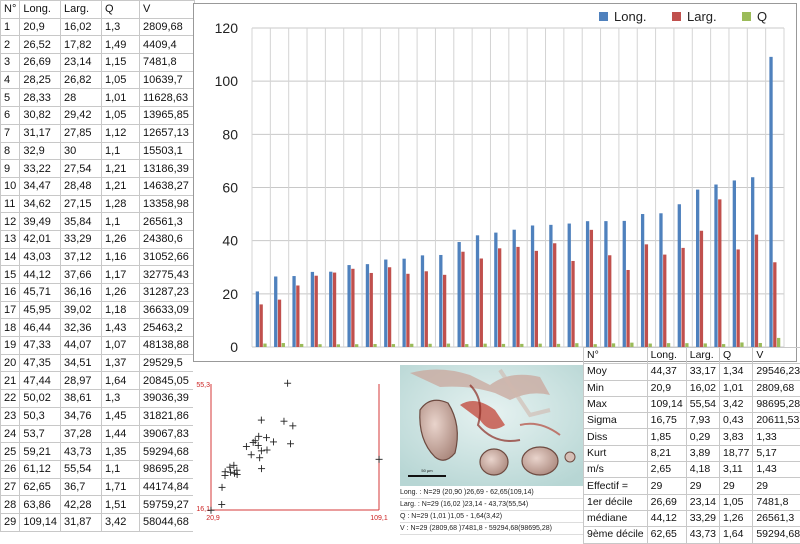 The image size is (800, 544). I want to click on table-cell: 25, so click(10, 452).